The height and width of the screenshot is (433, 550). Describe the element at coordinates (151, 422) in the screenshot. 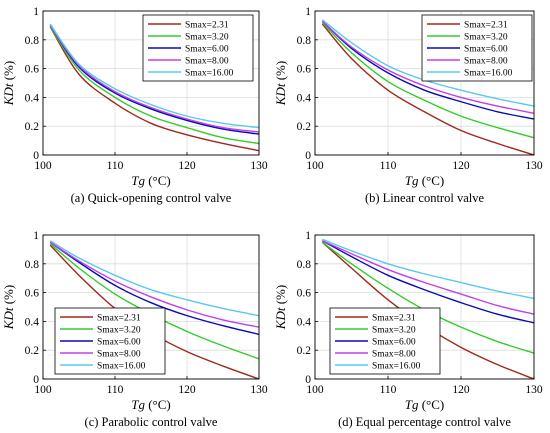

I see `panel-caption: (c) Parabolic control valve` at that location.